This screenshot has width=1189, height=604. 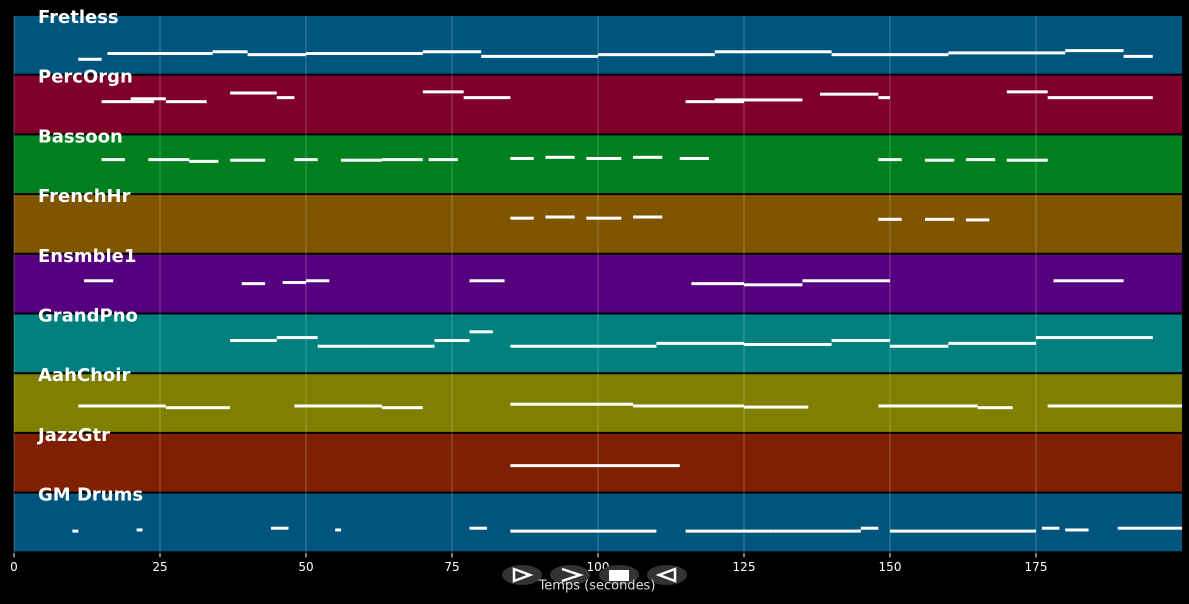 What do you see at coordinates (88, 316) in the screenshot?
I see `track-name: GrandPno` at bounding box center [88, 316].